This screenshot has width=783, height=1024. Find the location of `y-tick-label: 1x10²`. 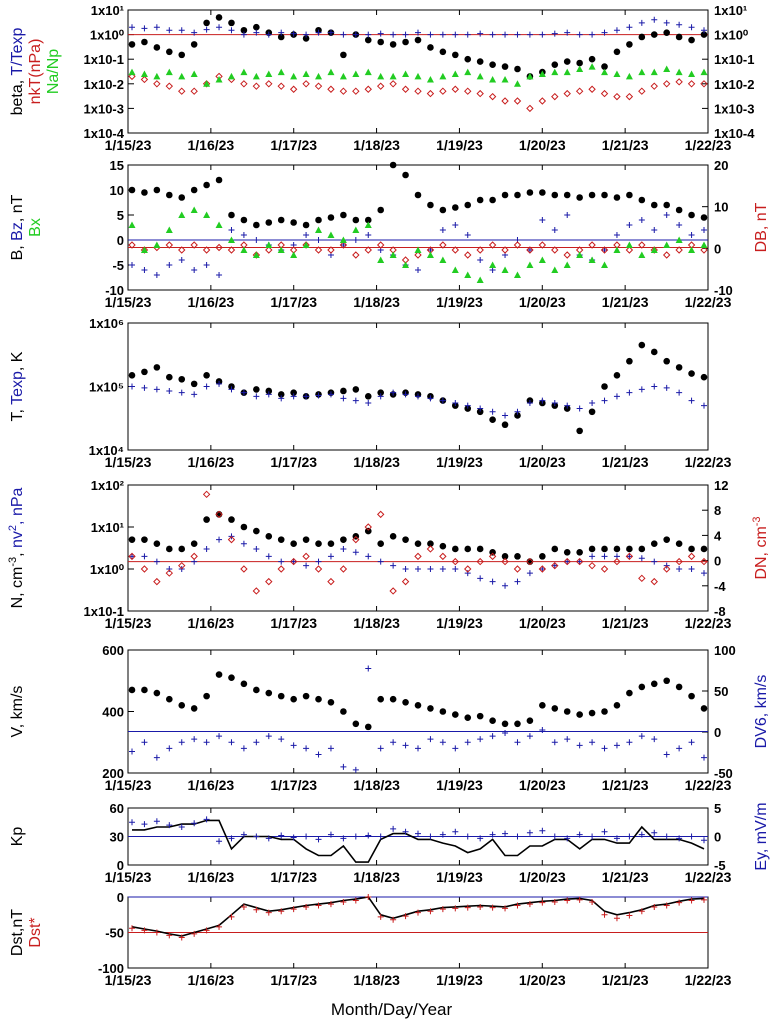

y-tick-label: 1x10² is located at coordinates (108, 485).